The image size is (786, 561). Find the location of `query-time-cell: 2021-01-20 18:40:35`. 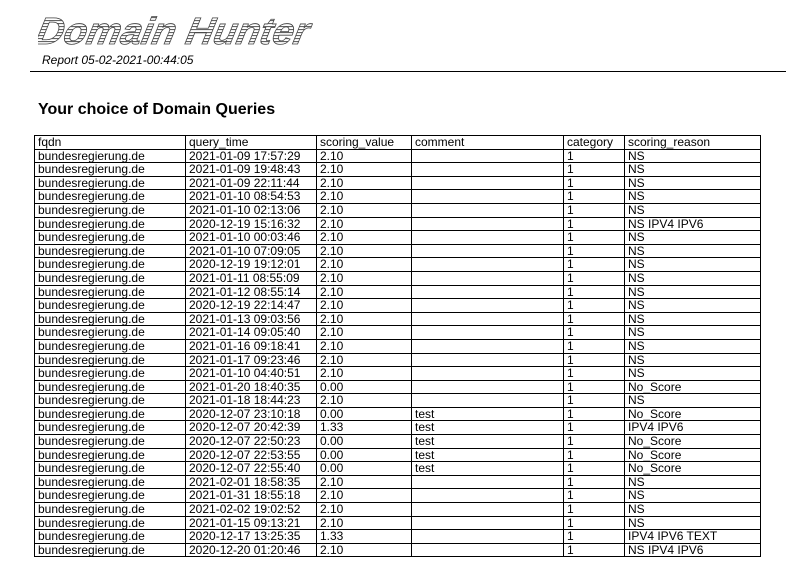

query-time-cell: 2021-01-20 18:40:35 is located at coordinates (251, 387).